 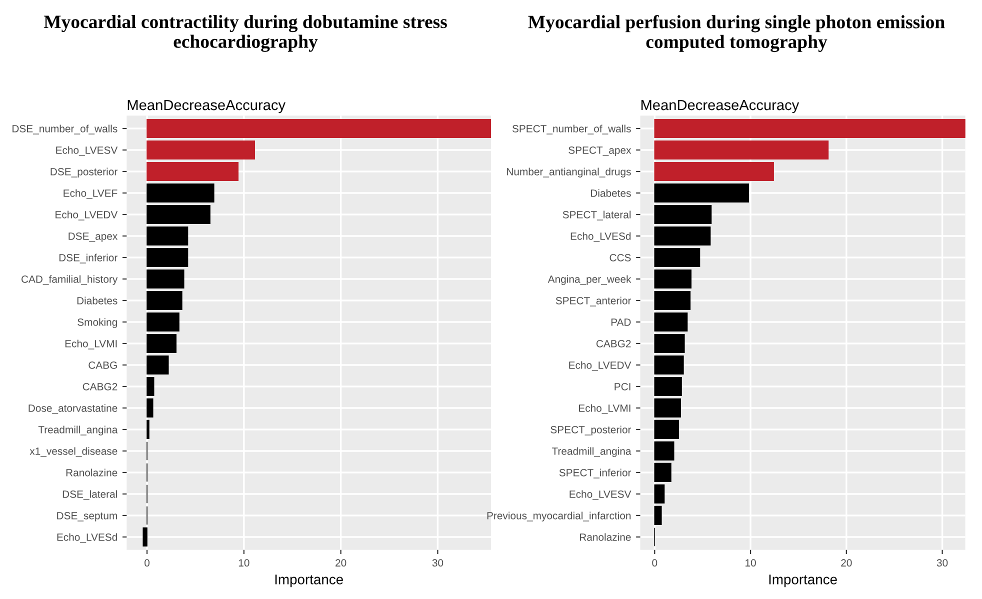 What do you see at coordinates (102, 365) in the screenshot?
I see `y-tick-label: CABG` at bounding box center [102, 365].